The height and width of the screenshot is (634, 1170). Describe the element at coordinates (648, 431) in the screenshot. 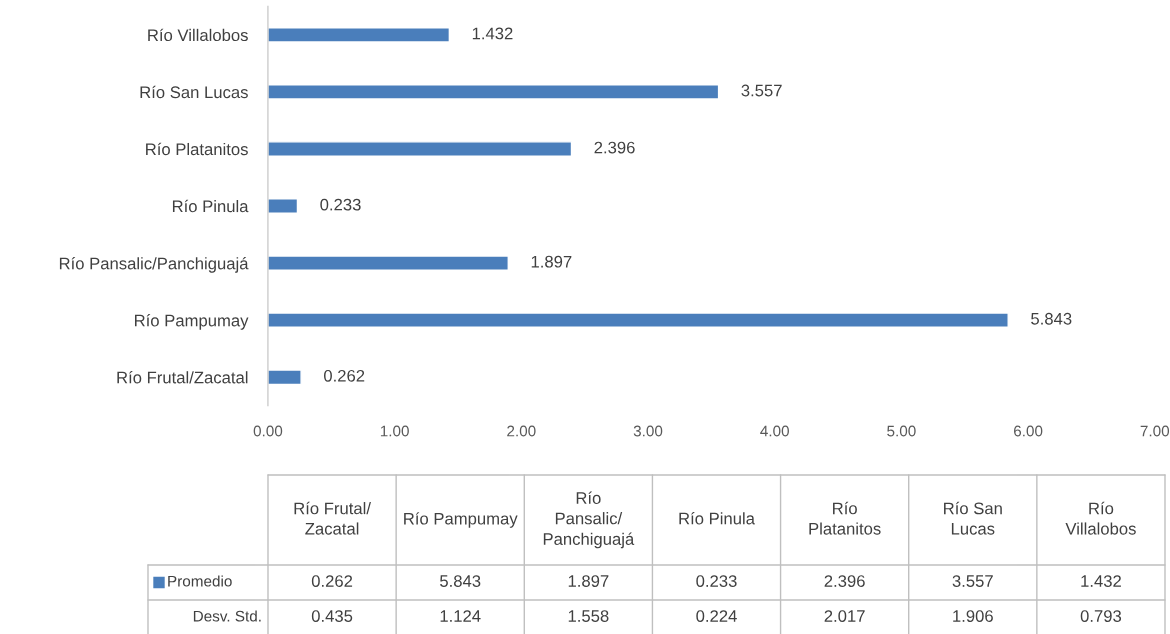

I see `x-tick-label: 3.00` at that location.